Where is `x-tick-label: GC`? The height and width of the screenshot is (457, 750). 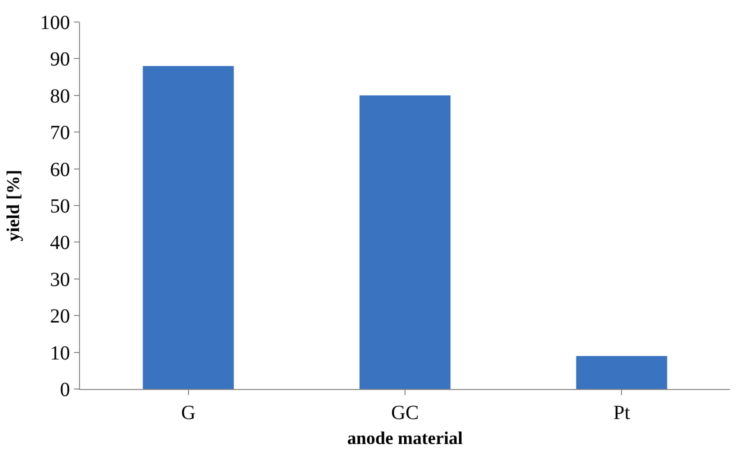
x-tick-label: GC is located at coordinates (405, 413).